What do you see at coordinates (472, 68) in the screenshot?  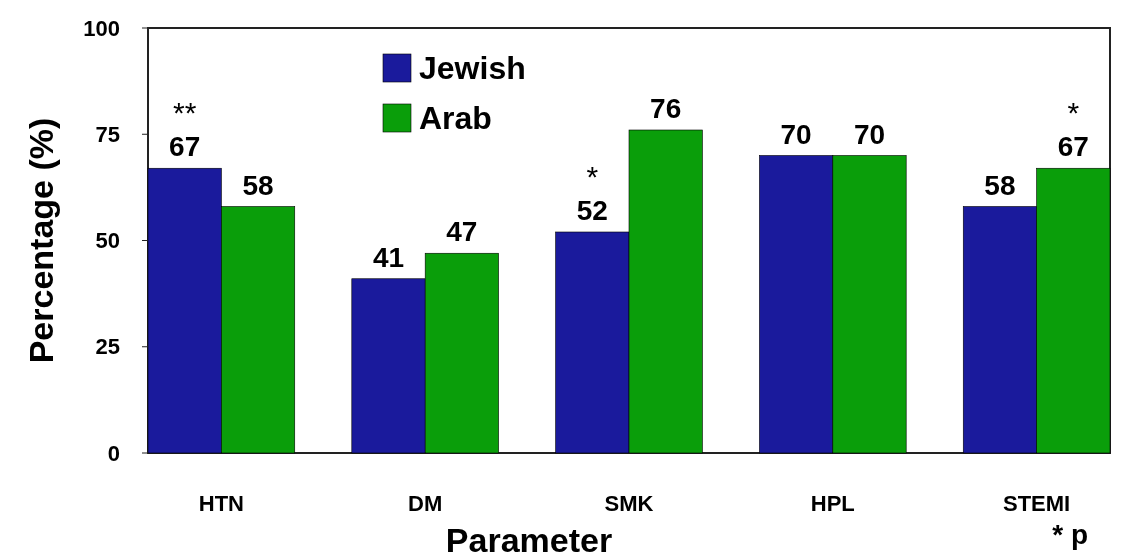 I see `legend-label: Jewish` at bounding box center [472, 68].